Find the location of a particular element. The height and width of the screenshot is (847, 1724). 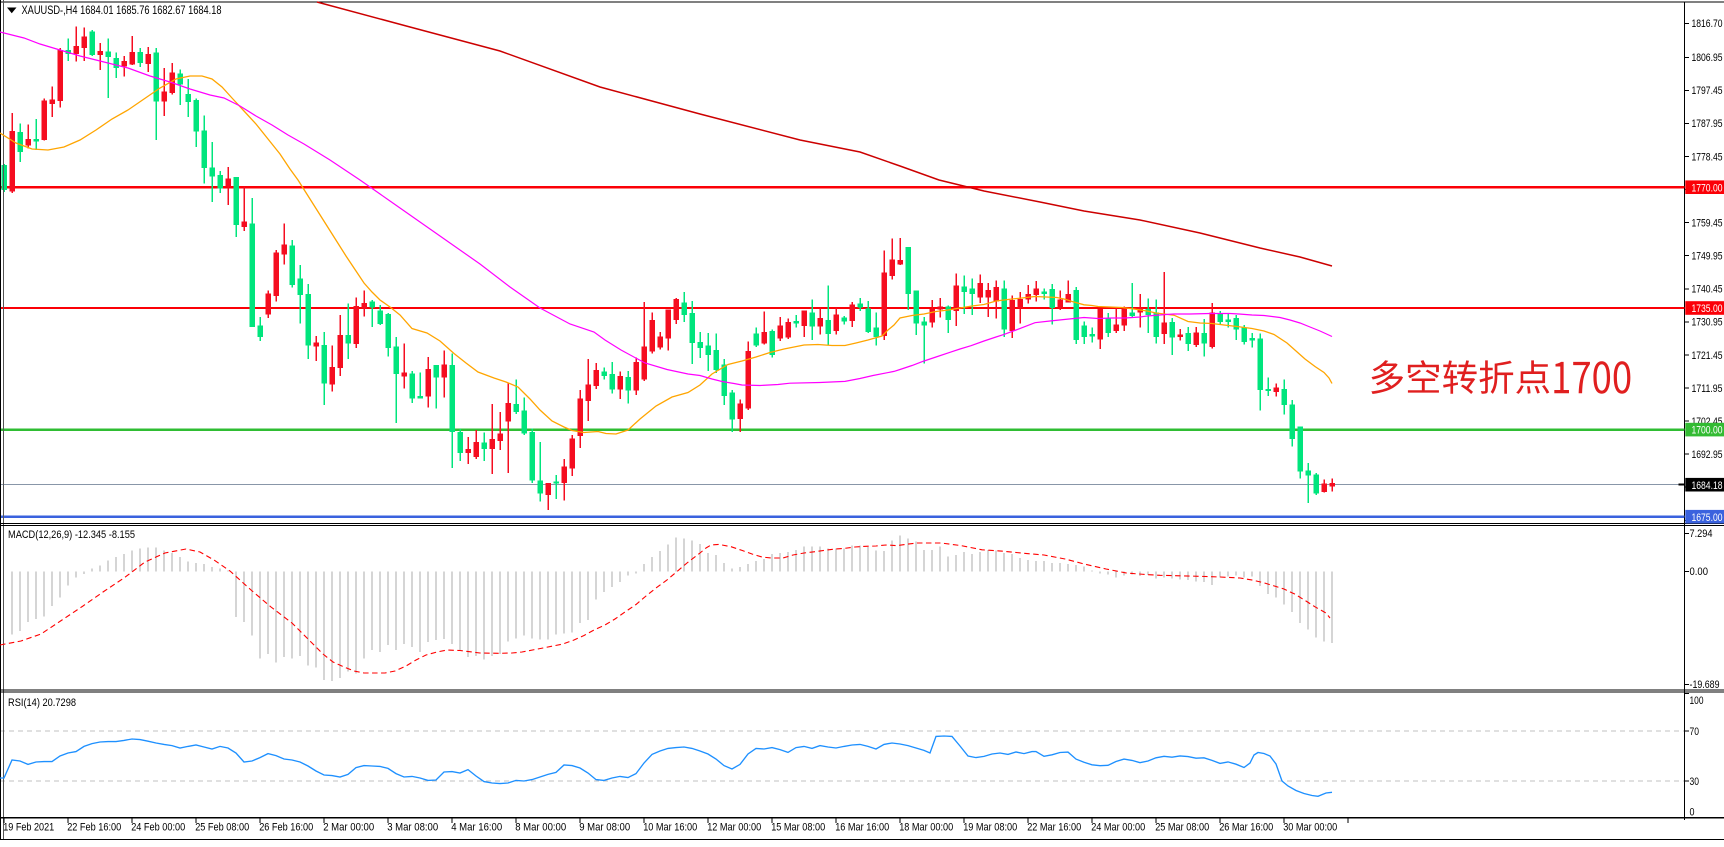

svg-text: -19.689 is located at coordinates (1705, 685).